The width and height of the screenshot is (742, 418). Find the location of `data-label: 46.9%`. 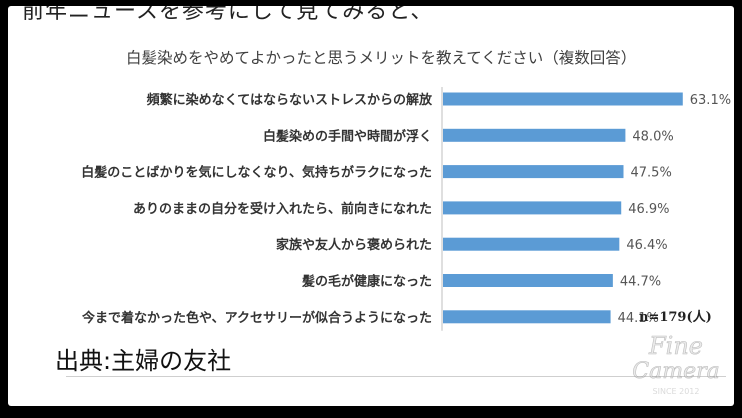

data-label: 46.9% is located at coordinates (648, 209).